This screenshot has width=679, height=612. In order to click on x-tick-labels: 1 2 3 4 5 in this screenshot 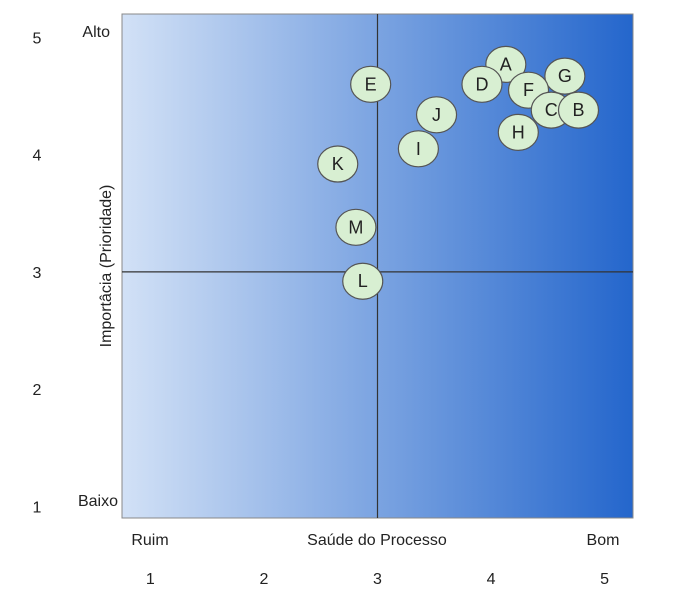, I will do `click(377, 579)`.